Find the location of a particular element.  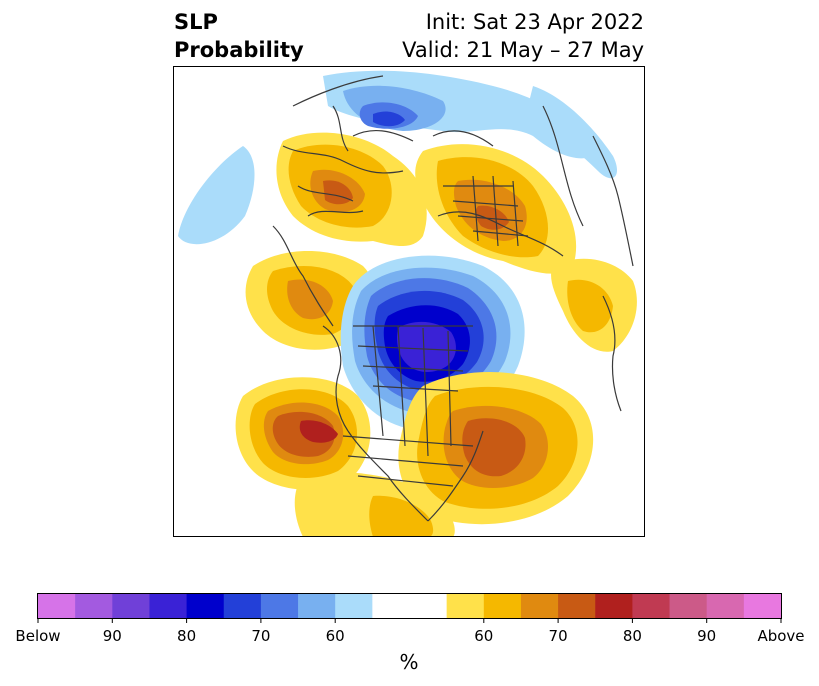

below-patch-pacific is located at coordinates (216, 195).